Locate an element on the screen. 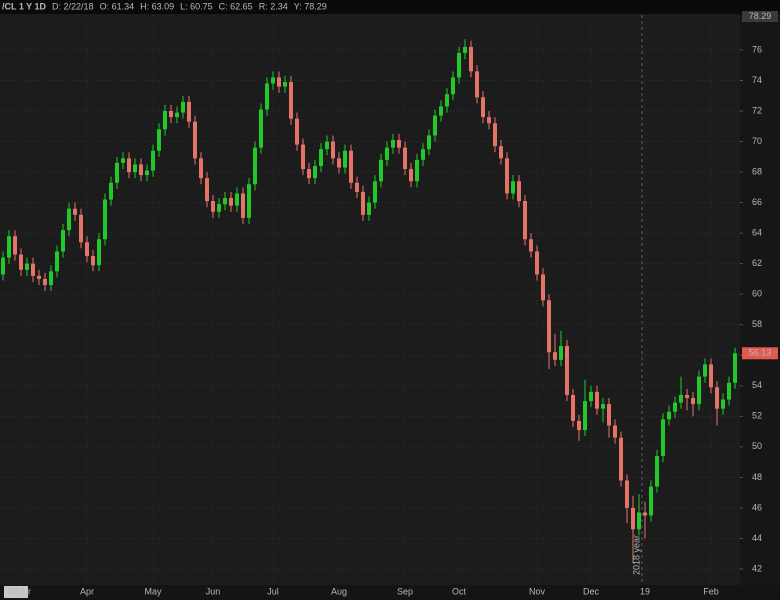 This screenshot has width=780, height=600. x-tick-label: Aug is located at coordinates (339, 591).